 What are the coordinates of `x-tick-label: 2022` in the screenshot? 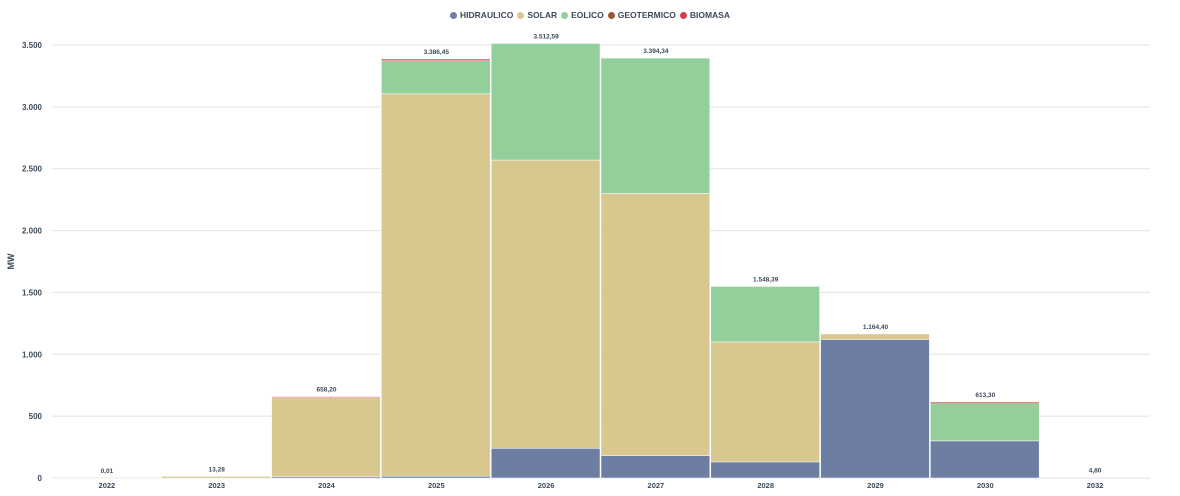 It's located at (107, 485).